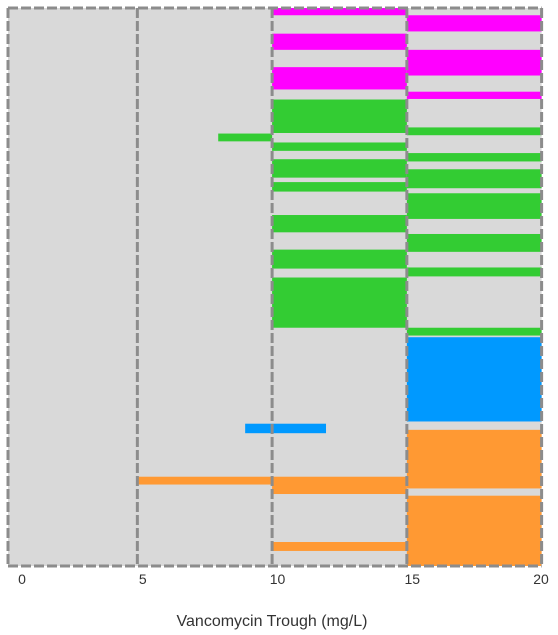 This screenshot has width=558, height=635. What do you see at coordinates (412, 579) in the screenshot?
I see `x-tick-label-15: 15` at bounding box center [412, 579].